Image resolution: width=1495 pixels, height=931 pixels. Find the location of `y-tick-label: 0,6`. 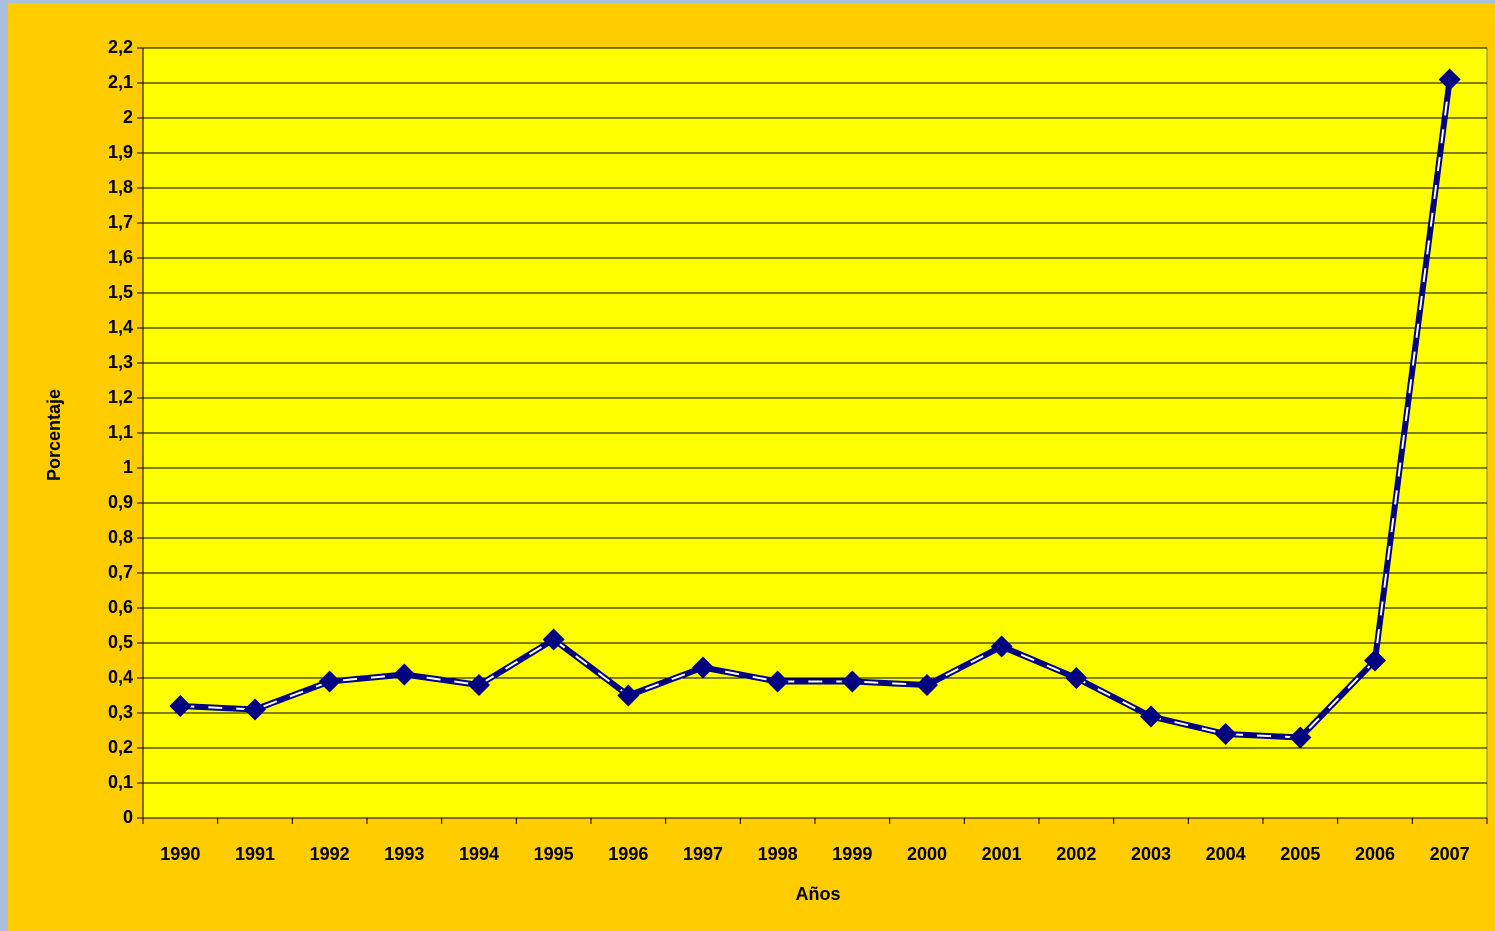

y-tick-label: 0,6 is located at coordinates (120, 607).